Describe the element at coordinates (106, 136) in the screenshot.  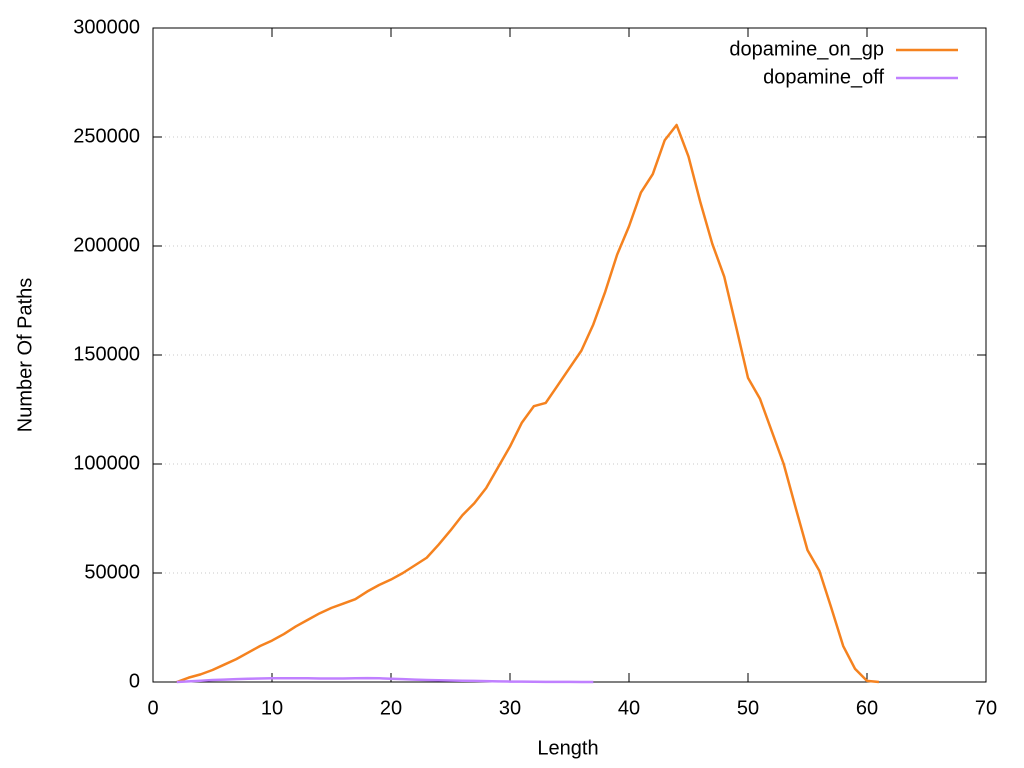
I see `y-tick-label: 250000` at that location.